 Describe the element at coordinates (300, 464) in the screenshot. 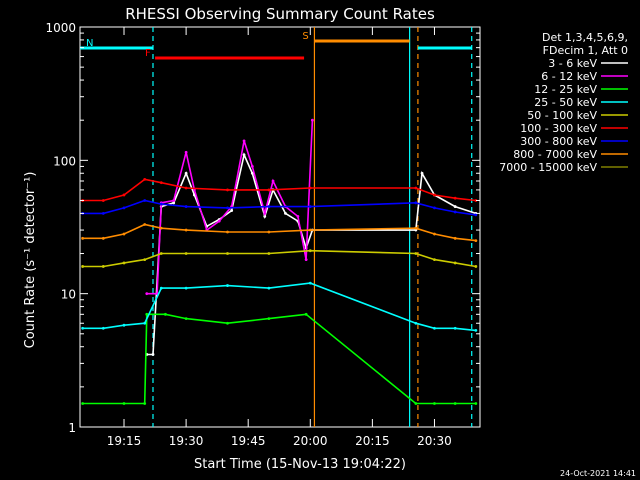

I see `x-axis-label: Start Time (15-Nov-13 19:04:22)` at that location.